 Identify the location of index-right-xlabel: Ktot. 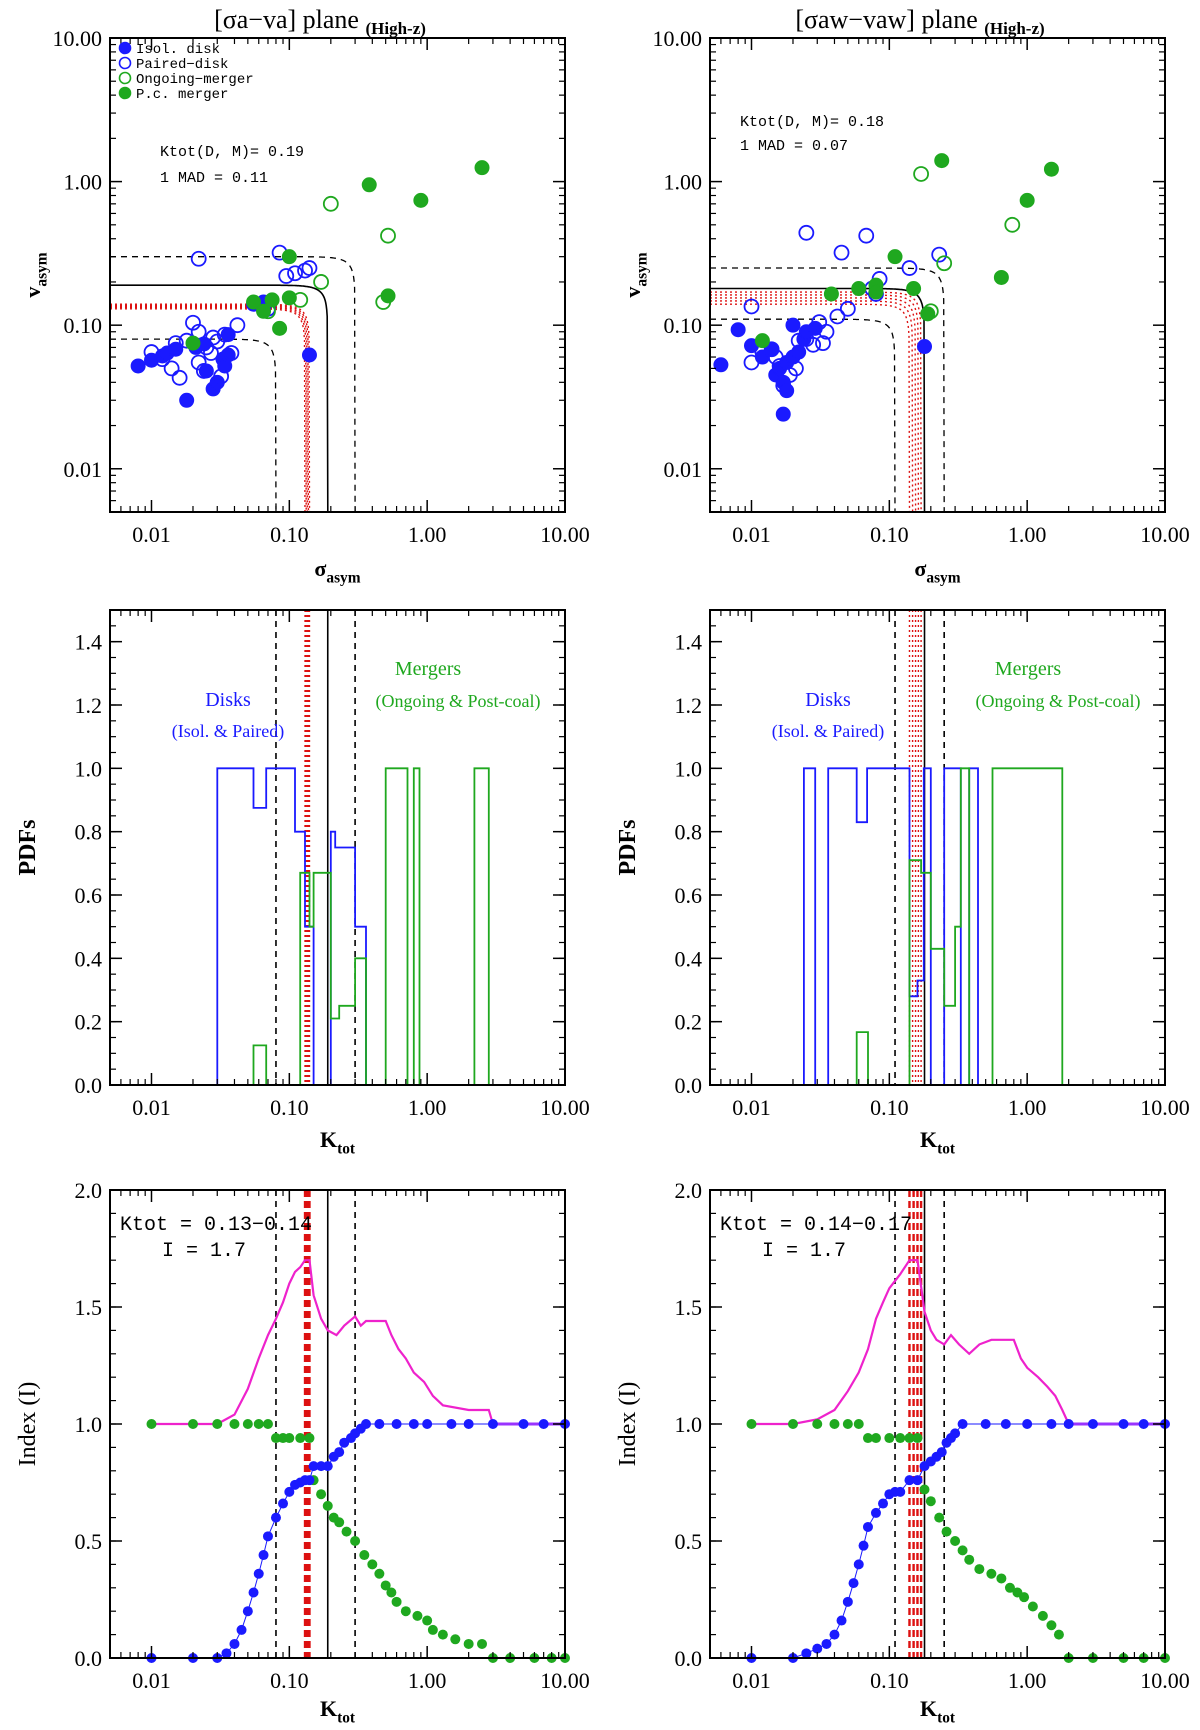
(938, 1711).